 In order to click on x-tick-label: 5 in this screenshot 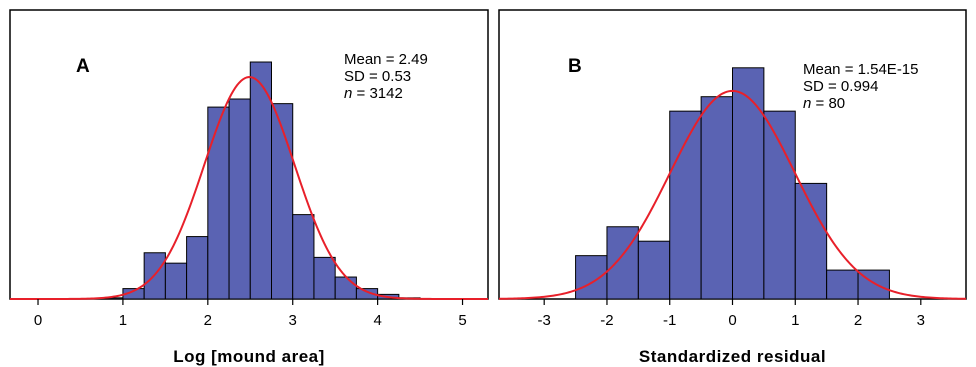, I will do `click(462, 320)`.